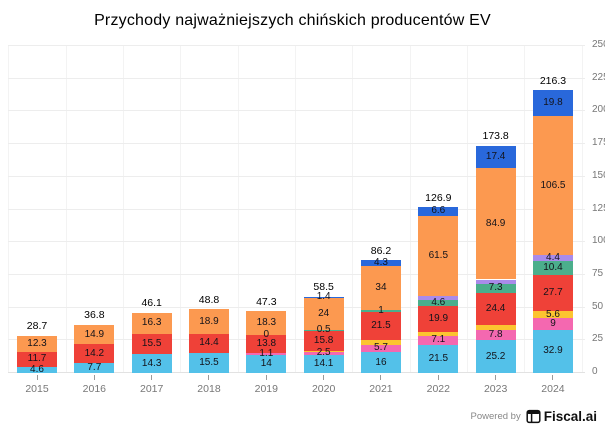  I want to click on segment-label: 21.5, so click(381, 325).